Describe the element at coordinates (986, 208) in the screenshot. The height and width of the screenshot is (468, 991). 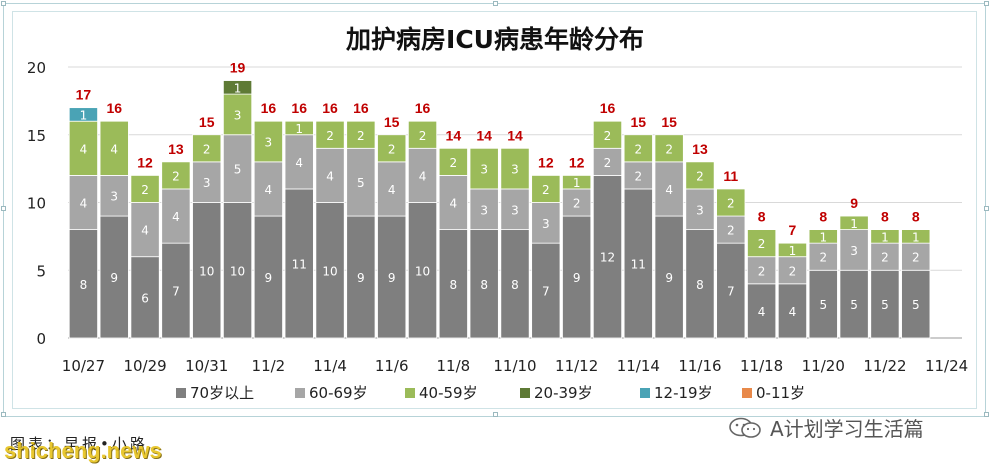
I see `resize-handle-middle-right` at that location.